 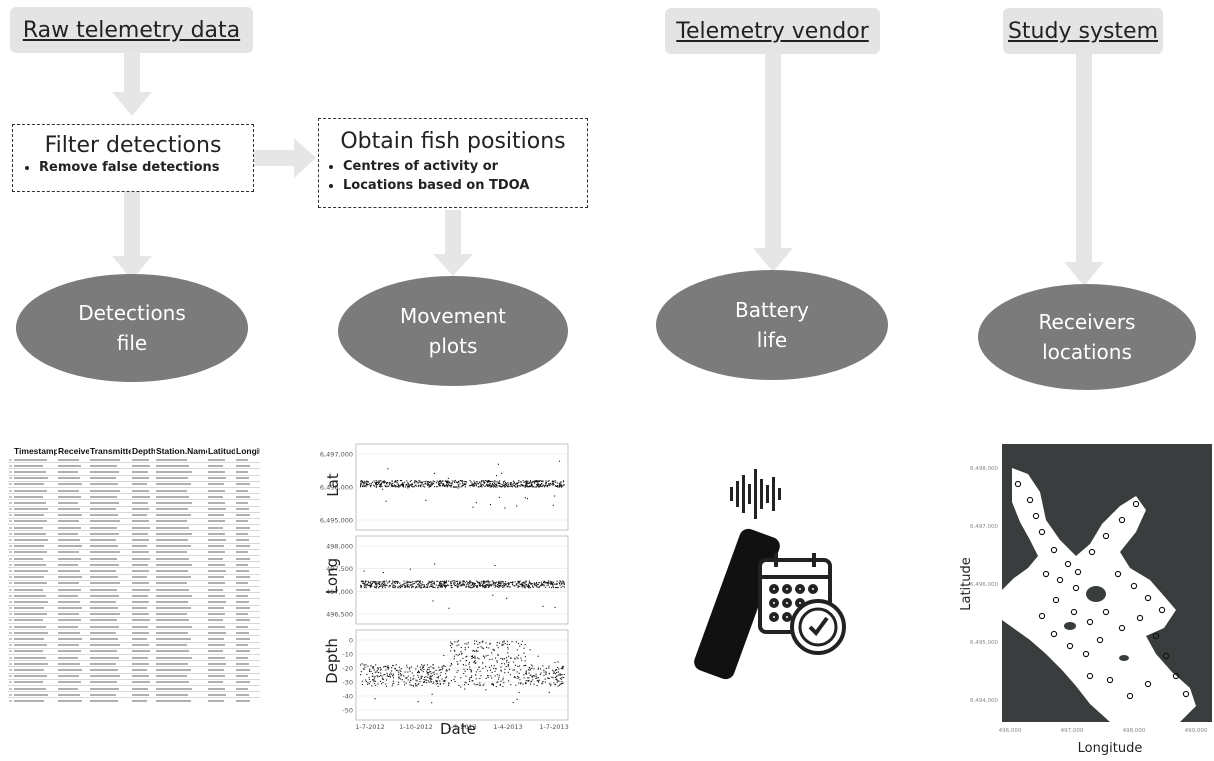 What do you see at coordinates (181, 450) in the screenshot?
I see `table-header: Station.Name` at bounding box center [181, 450].